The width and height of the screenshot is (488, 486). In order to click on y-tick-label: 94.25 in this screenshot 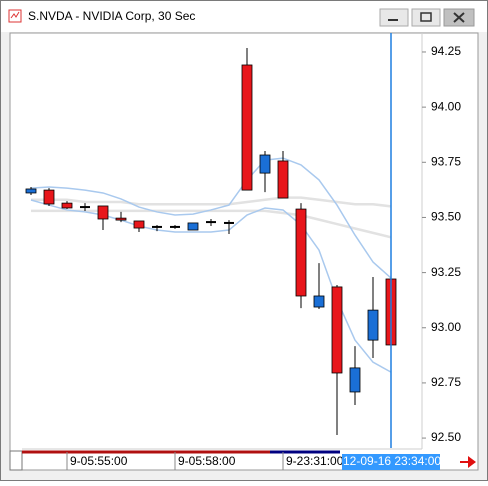, I will do `click(446, 51)`.